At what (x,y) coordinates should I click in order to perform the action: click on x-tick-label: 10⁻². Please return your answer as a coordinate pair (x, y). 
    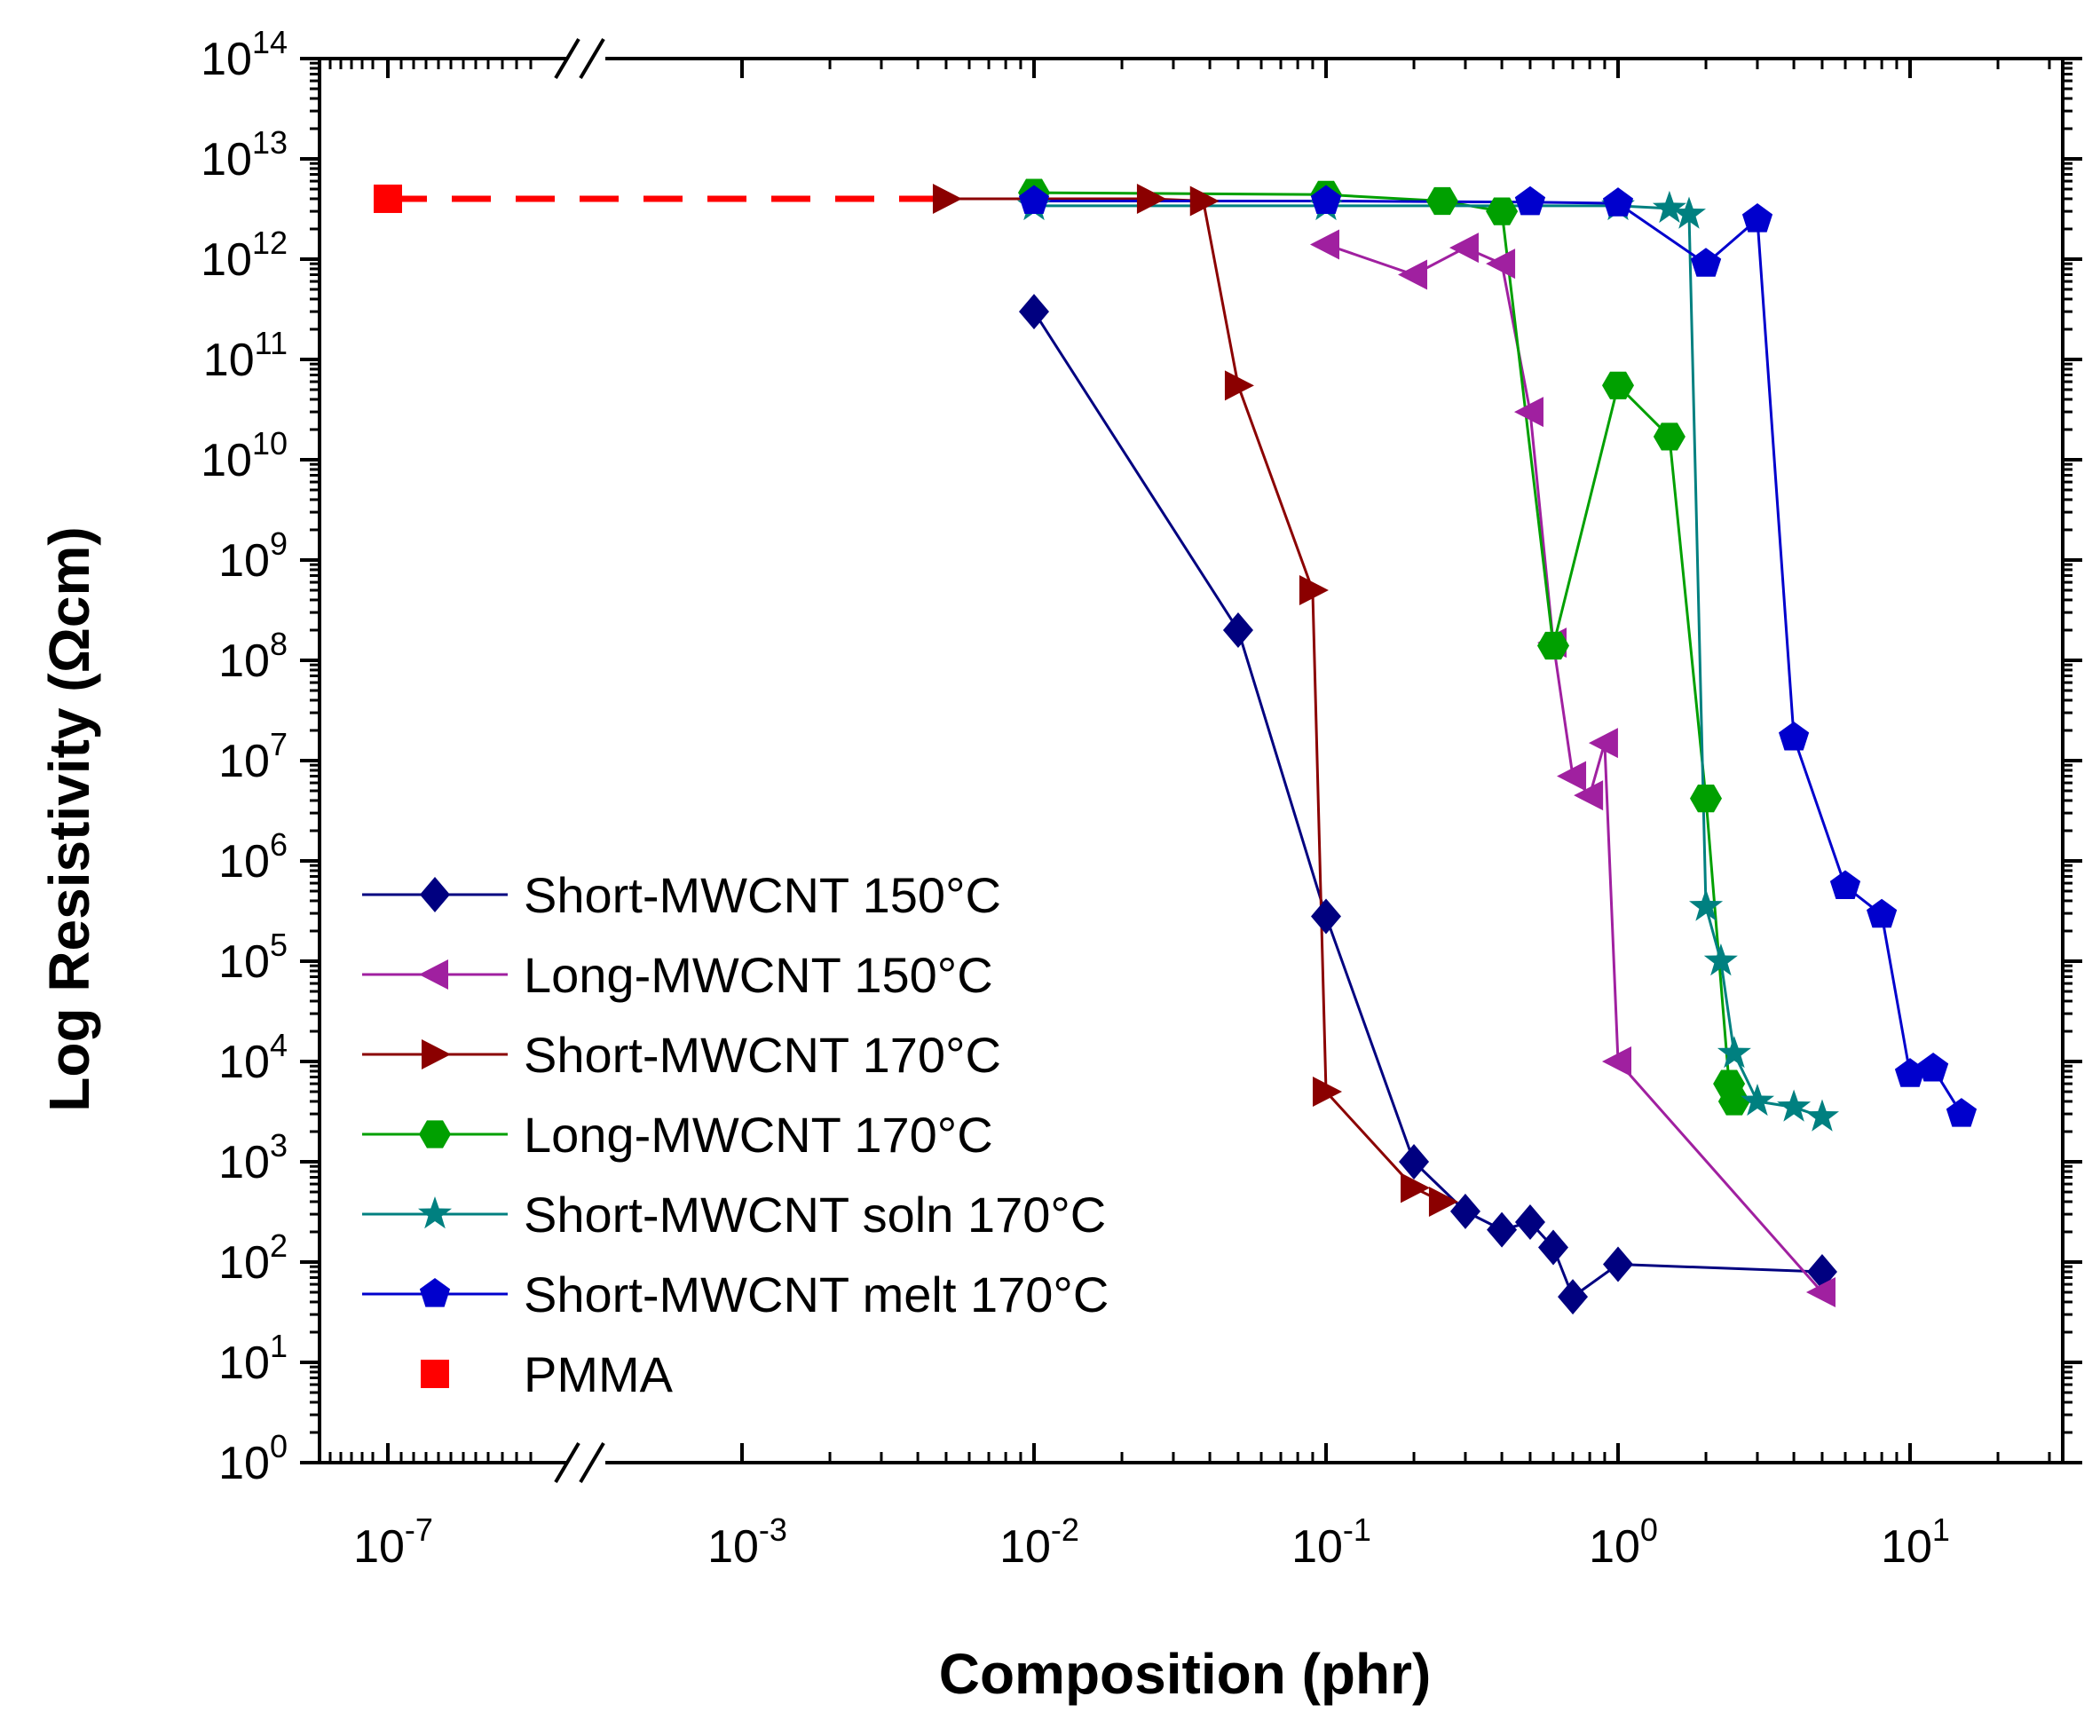
    Looking at the image, I should click on (1039, 1542).